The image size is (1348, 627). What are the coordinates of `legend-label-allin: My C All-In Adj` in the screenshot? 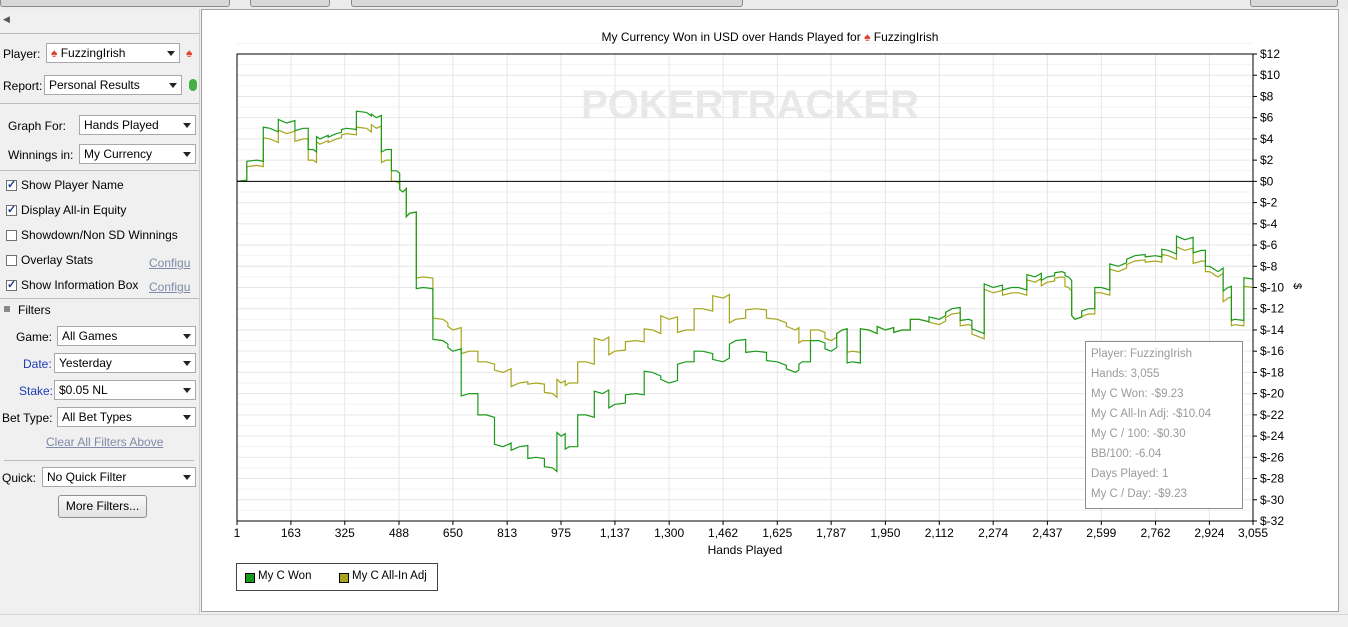 It's located at (389, 576).